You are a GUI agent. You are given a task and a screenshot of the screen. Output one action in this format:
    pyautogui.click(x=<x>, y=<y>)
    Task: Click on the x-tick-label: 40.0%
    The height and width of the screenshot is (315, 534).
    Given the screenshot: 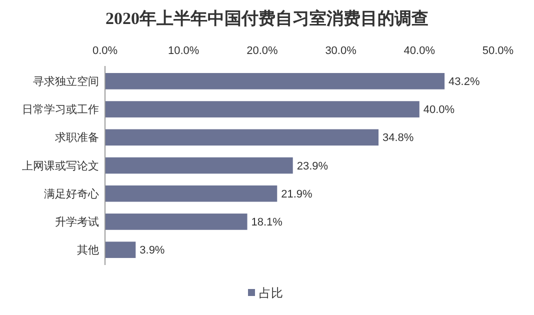 What is the action you would take?
    pyautogui.click(x=420, y=51)
    